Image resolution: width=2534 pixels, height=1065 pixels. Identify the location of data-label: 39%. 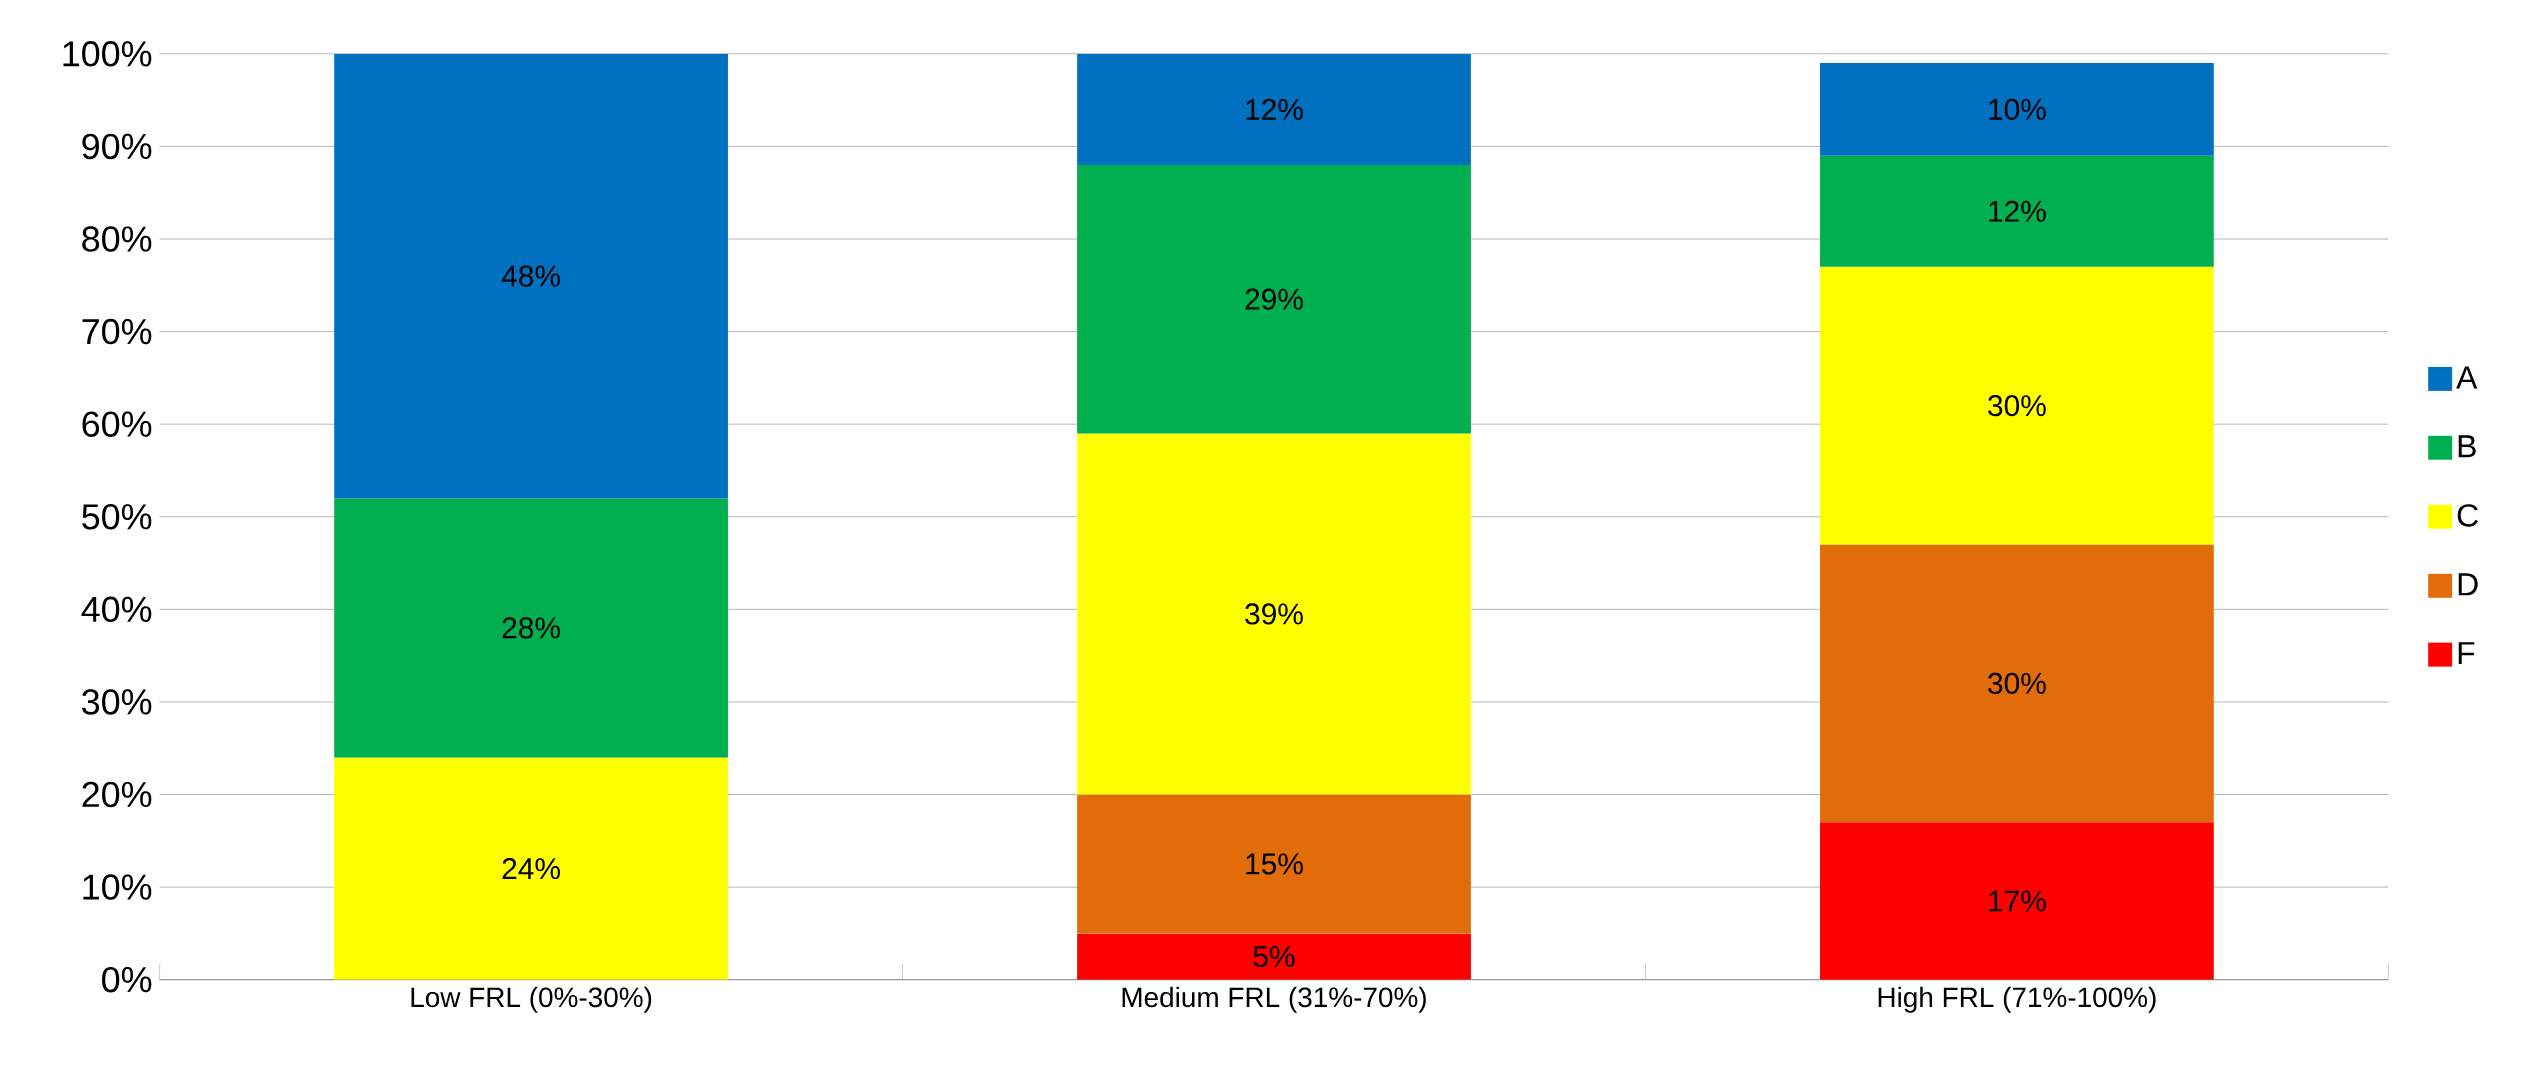
(1274, 614).